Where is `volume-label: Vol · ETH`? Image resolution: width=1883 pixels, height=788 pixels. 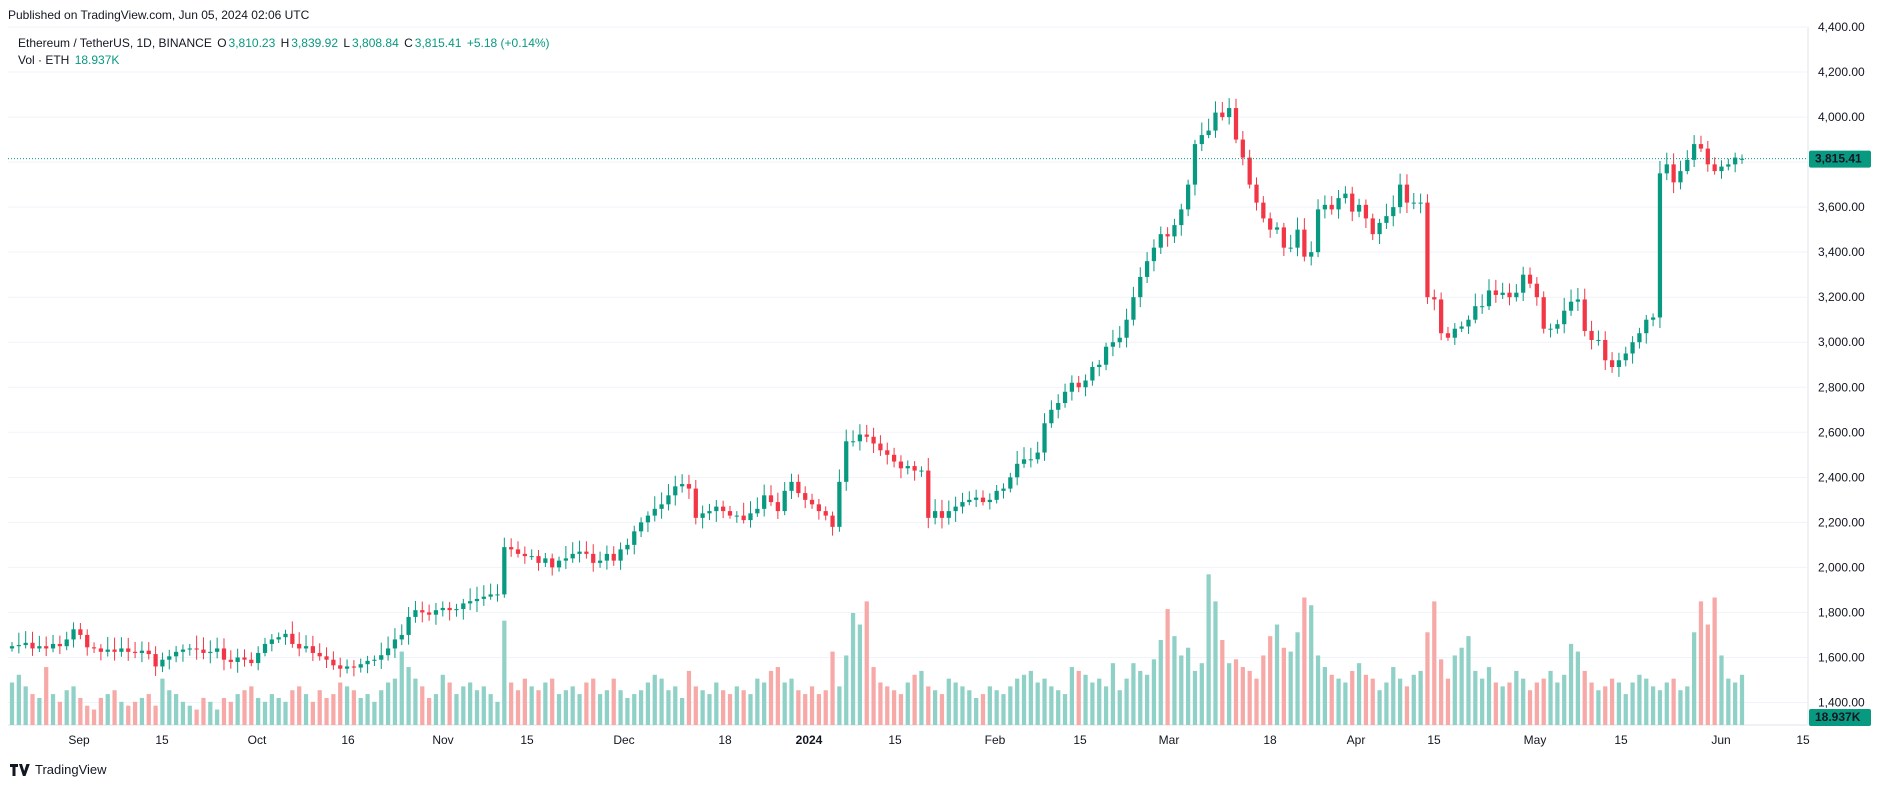 volume-label: Vol · ETH is located at coordinates (44, 60).